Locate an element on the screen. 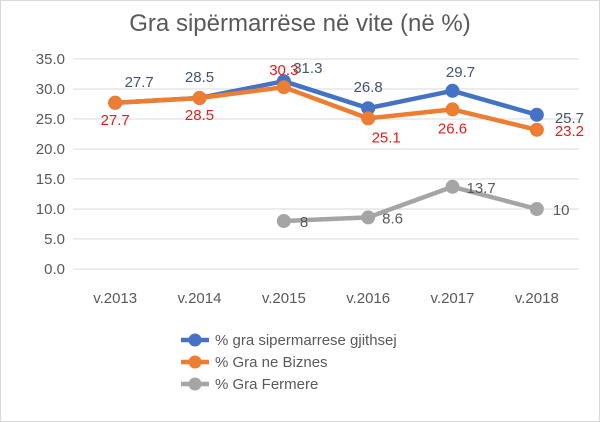  y-tick-label: 15.0 is located at coordinates (50, 179).